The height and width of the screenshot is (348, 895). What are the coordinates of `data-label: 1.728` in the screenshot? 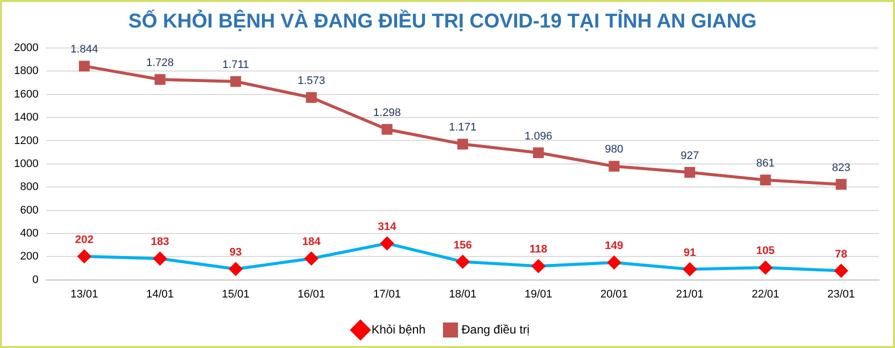 It's located at (160, 63).